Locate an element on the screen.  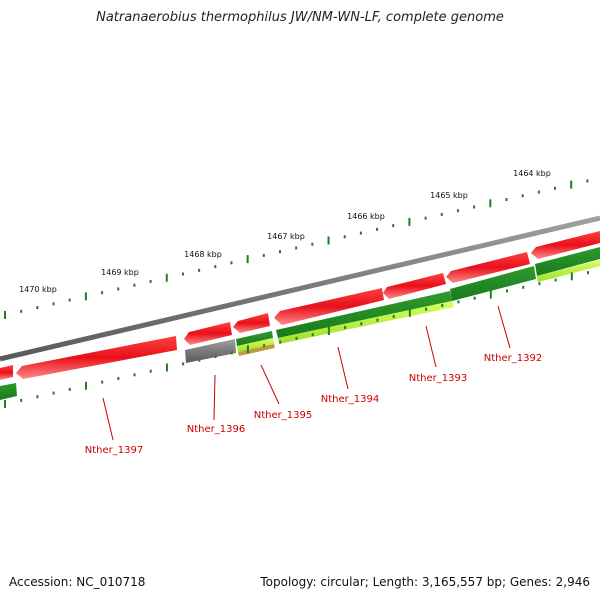
gene-label-nther-1396: Nther_1396 is located at coordinates (216, 429).